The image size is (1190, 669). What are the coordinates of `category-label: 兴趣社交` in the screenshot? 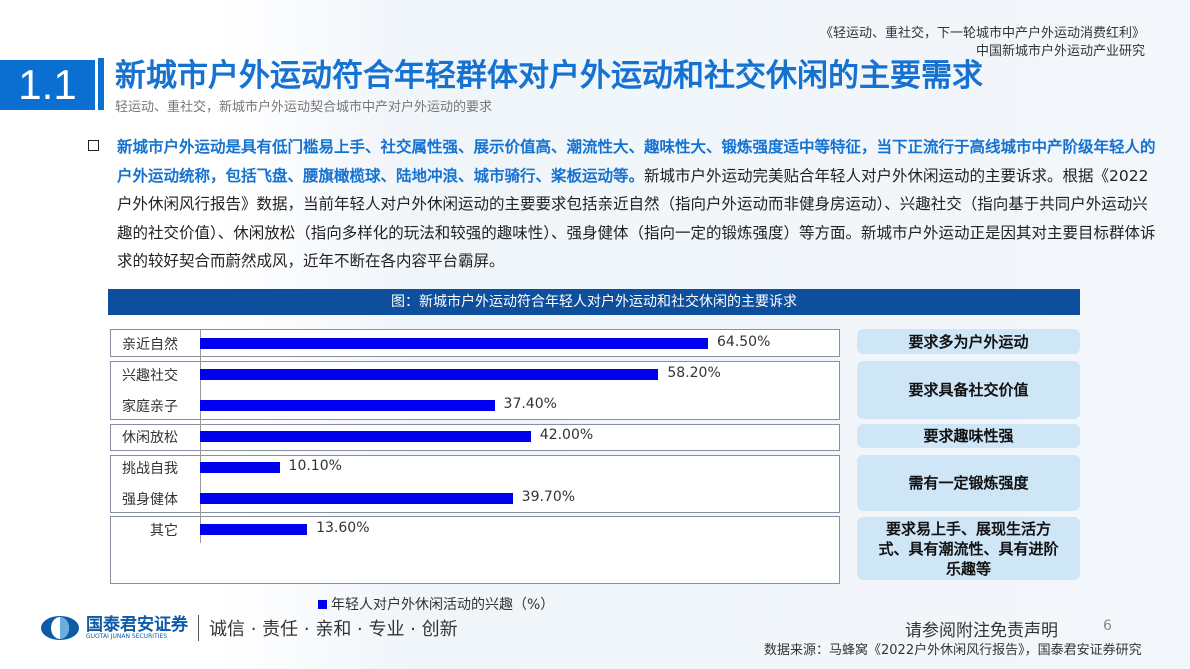 It's located at (150, 376).